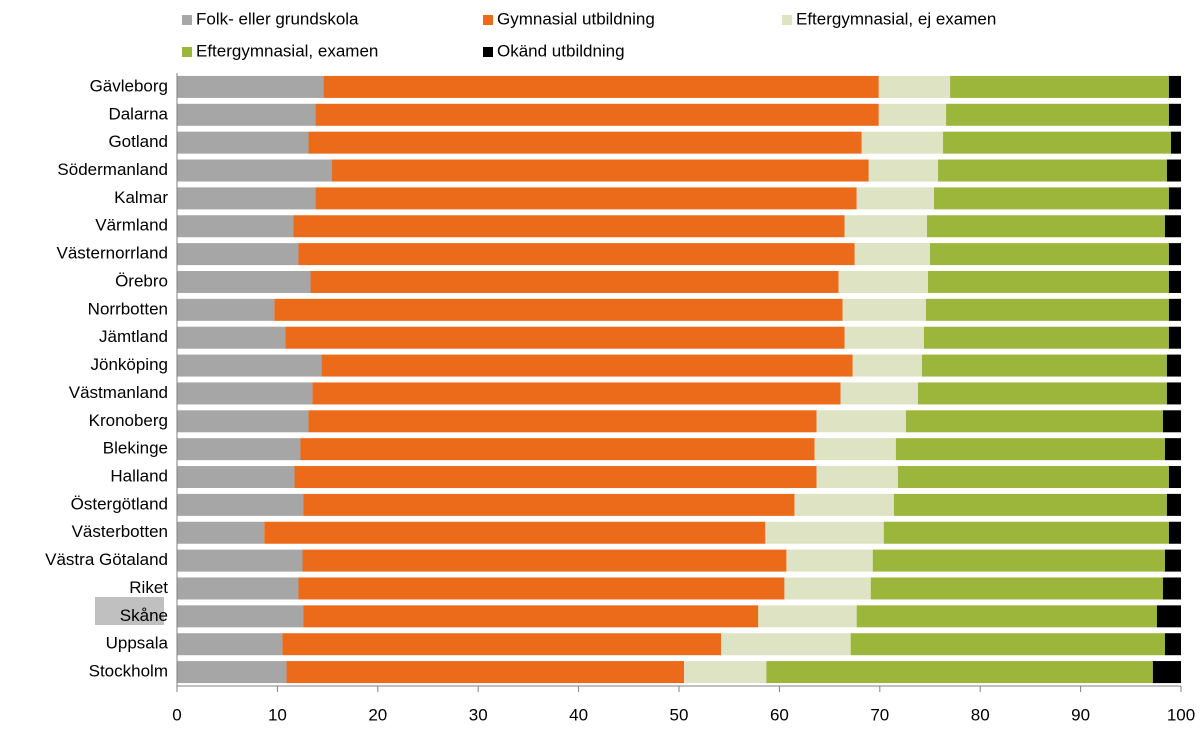 This screenshot has height=751, width=1204. I want to click on y-tick-label: Blekinge, so click(135, 448).